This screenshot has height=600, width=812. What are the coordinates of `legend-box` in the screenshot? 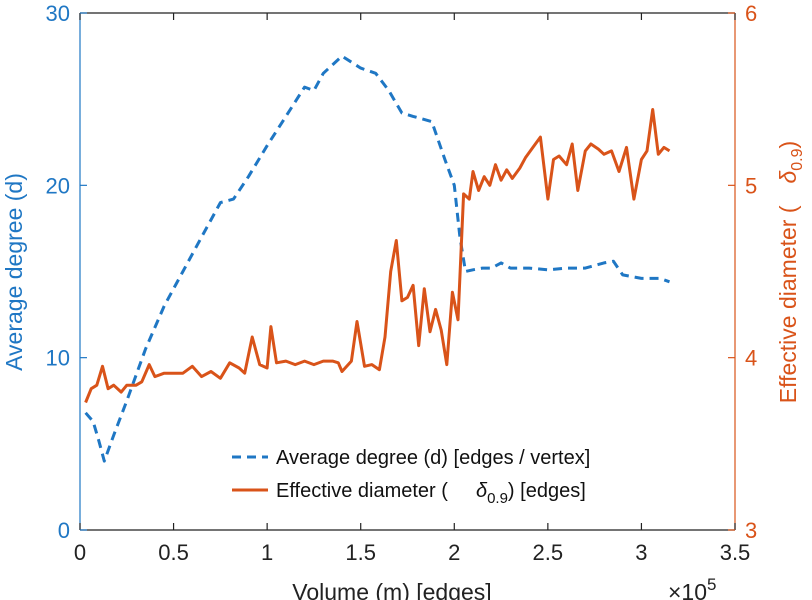 It's located at (445, 472).